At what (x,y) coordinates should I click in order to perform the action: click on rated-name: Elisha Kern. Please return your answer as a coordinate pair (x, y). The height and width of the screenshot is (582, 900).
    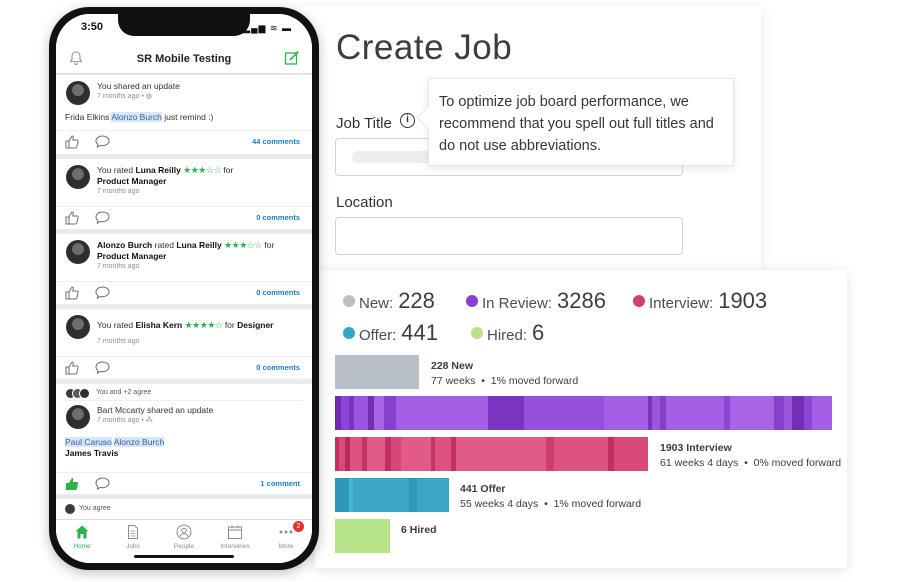
    Looking at the image, I should click on (159, 325).